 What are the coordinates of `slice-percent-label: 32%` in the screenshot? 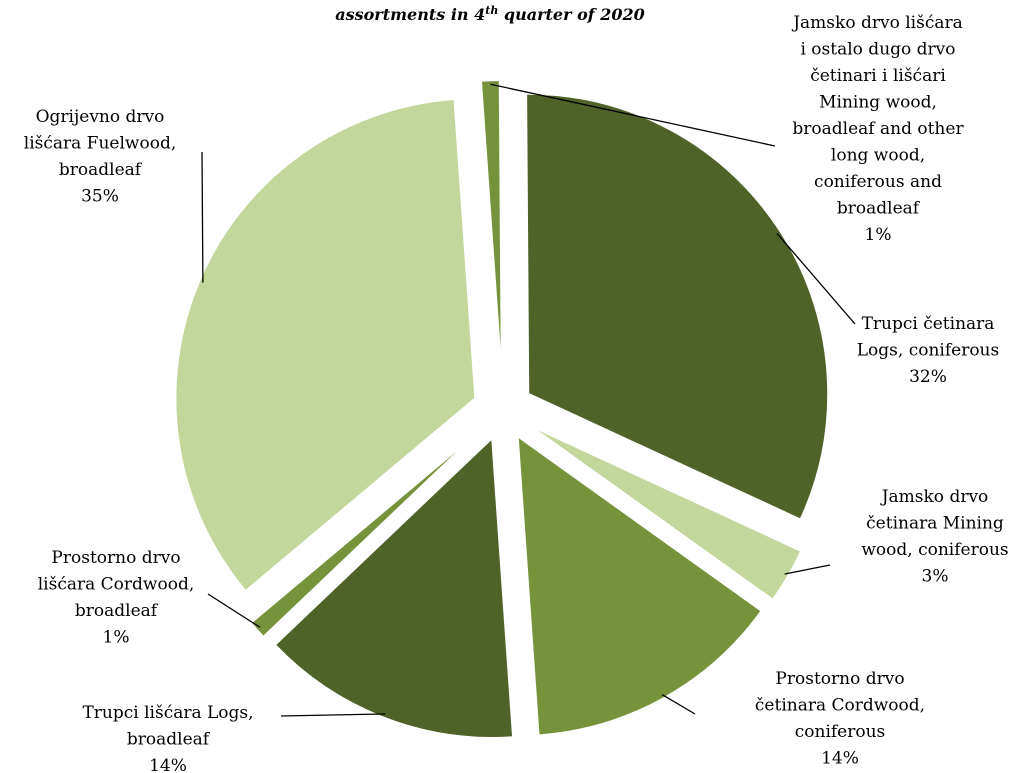 It's located at (928, 377).